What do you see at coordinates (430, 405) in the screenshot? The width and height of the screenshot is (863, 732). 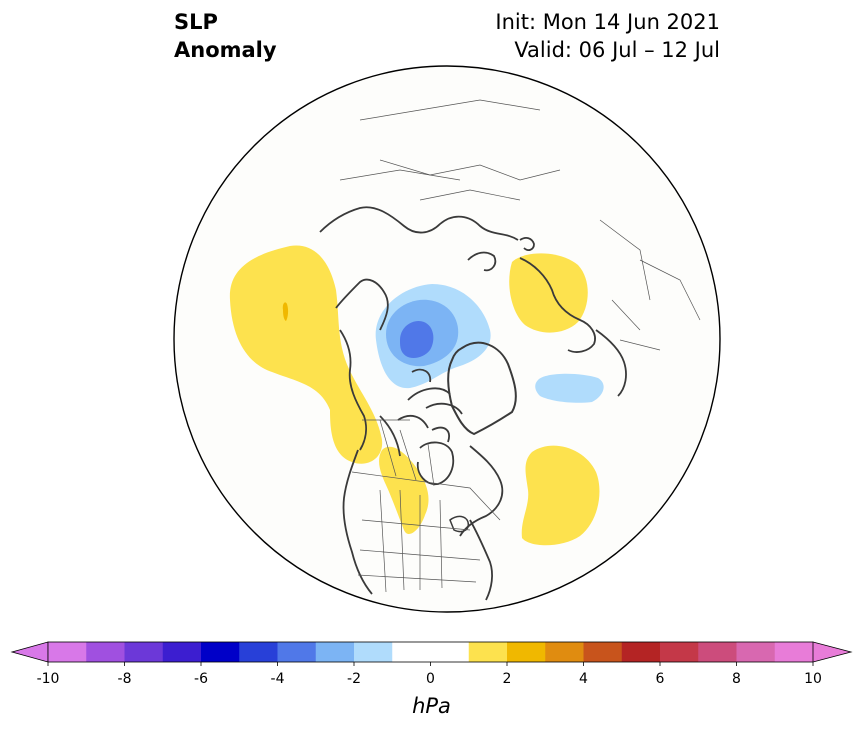 I see `coast-canadian-archipelago` at bounding box center [430, 405].